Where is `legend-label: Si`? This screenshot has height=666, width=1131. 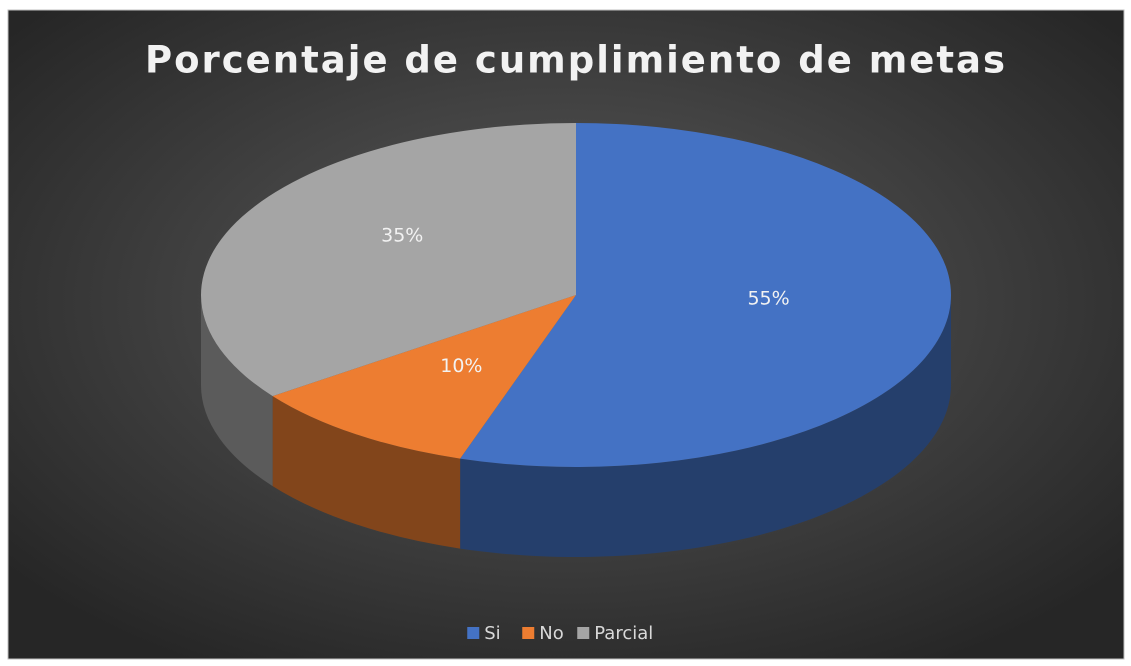 legend-label: Si is located at coordinates (492, 633).